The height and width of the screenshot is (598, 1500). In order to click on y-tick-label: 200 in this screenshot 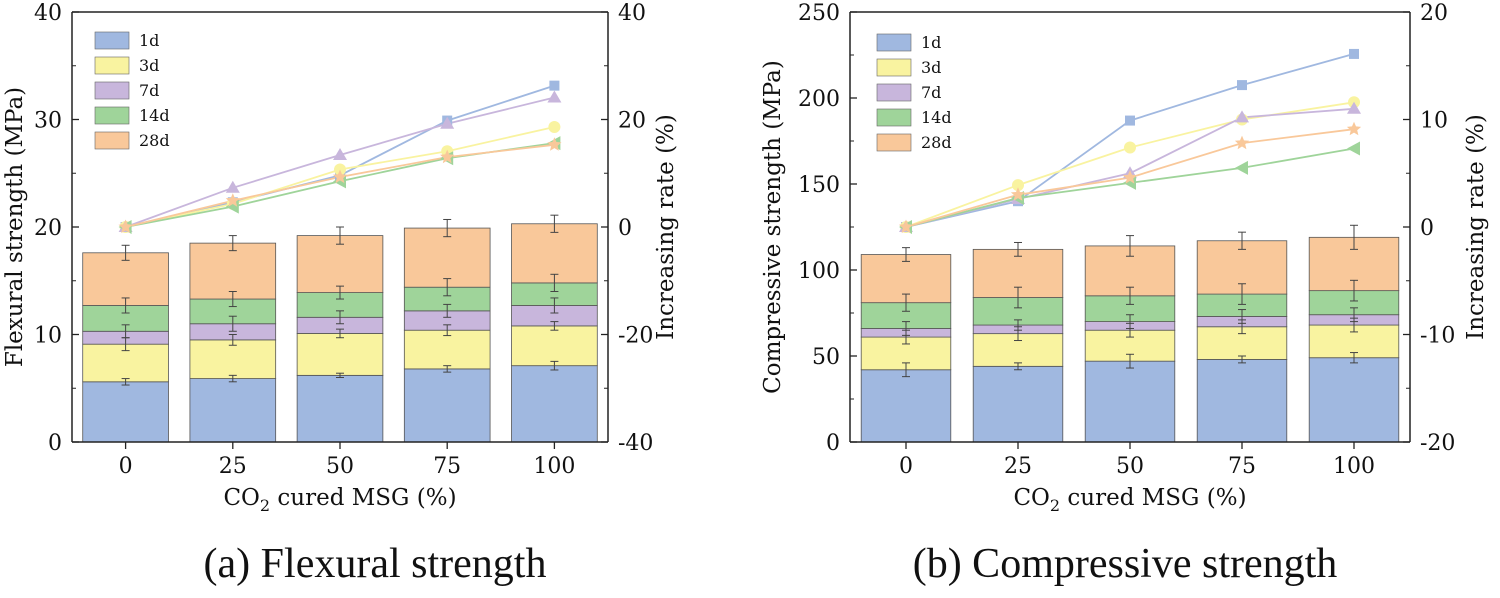, I will do `click(819, 99)`.